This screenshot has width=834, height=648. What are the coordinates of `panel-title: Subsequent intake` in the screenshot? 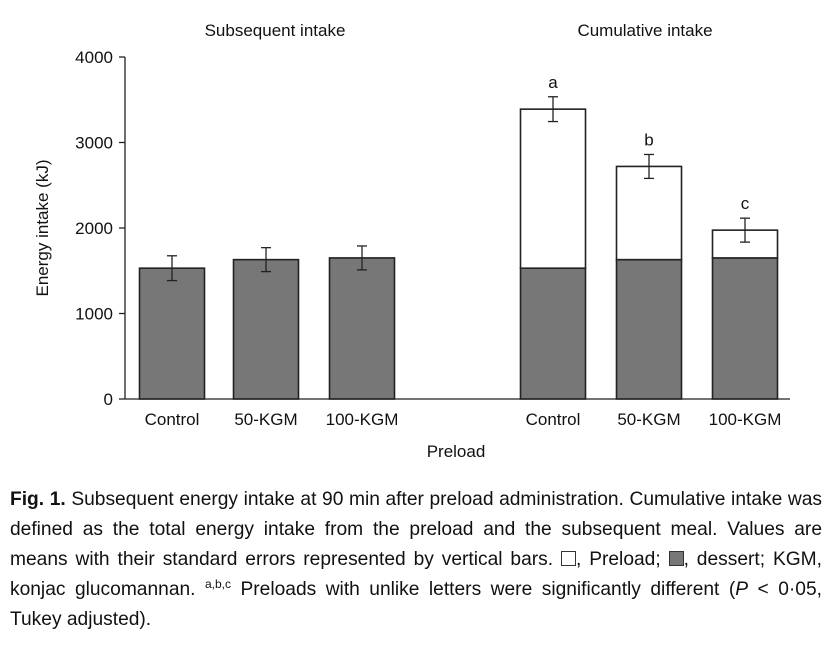 It's located at (275, 30).